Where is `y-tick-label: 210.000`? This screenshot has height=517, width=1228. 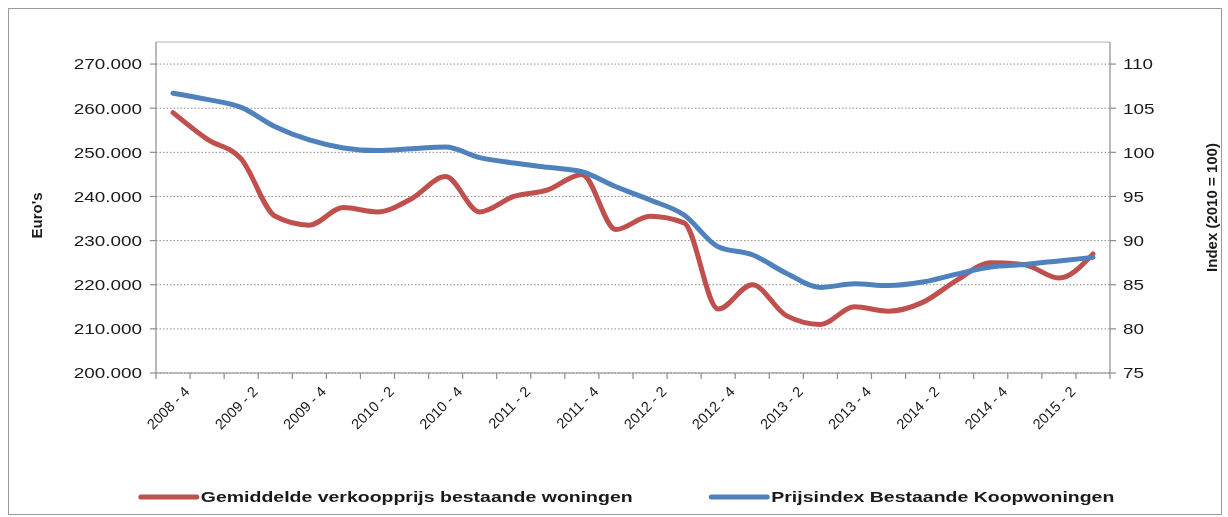
y-tick-label: 210.000 is located at coordinates (107, 328).